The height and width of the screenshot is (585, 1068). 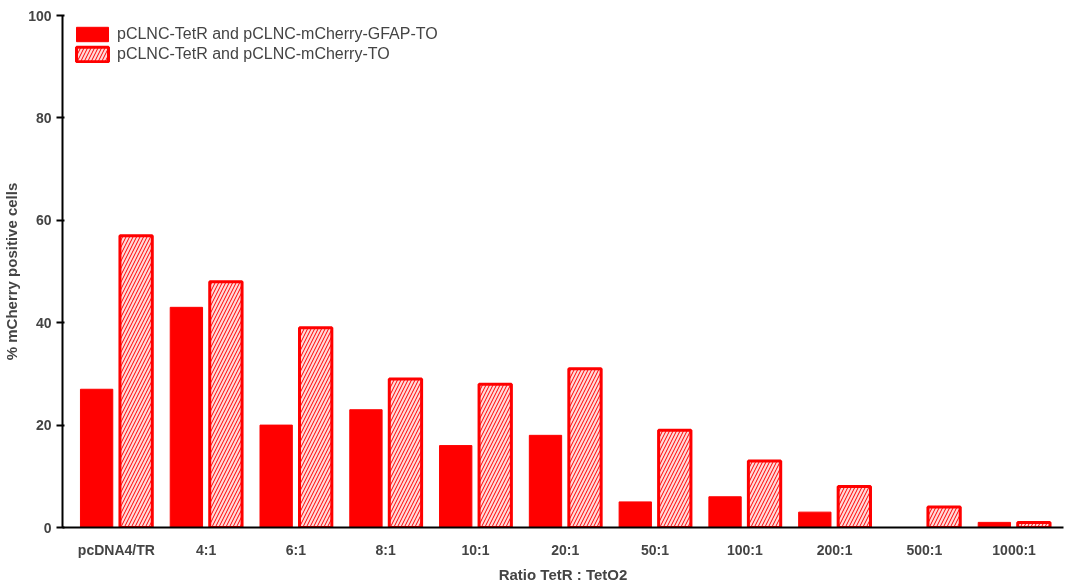 What do you see at coordinates (563, 574) in the screenshot?
I see `x-axis-title: Ratio TetR : TetO2` at bounding box center [563, 574].